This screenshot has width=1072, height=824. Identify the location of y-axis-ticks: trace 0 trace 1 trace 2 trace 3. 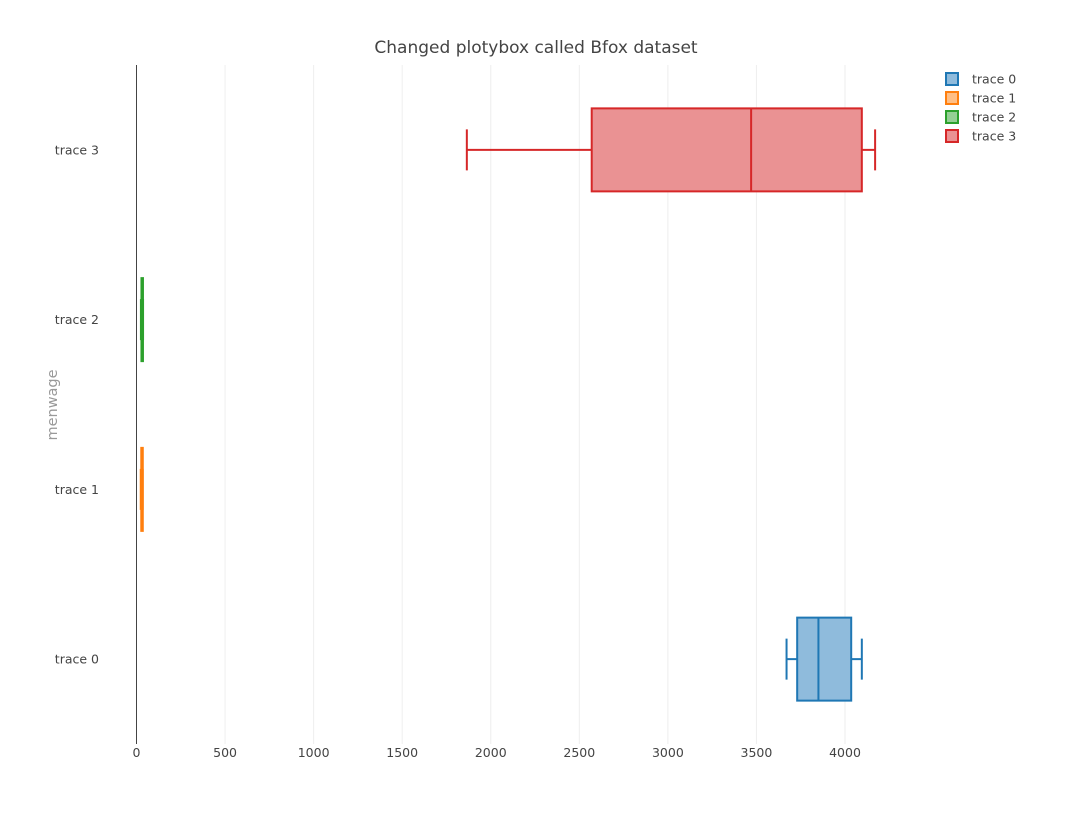
(77, 404).